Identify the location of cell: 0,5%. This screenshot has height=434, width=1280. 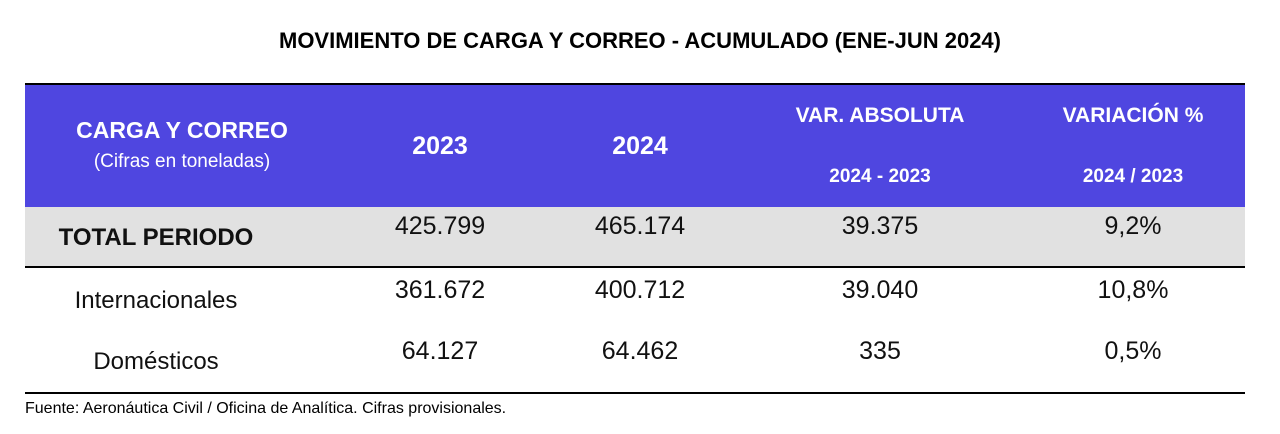
(1133, 351).